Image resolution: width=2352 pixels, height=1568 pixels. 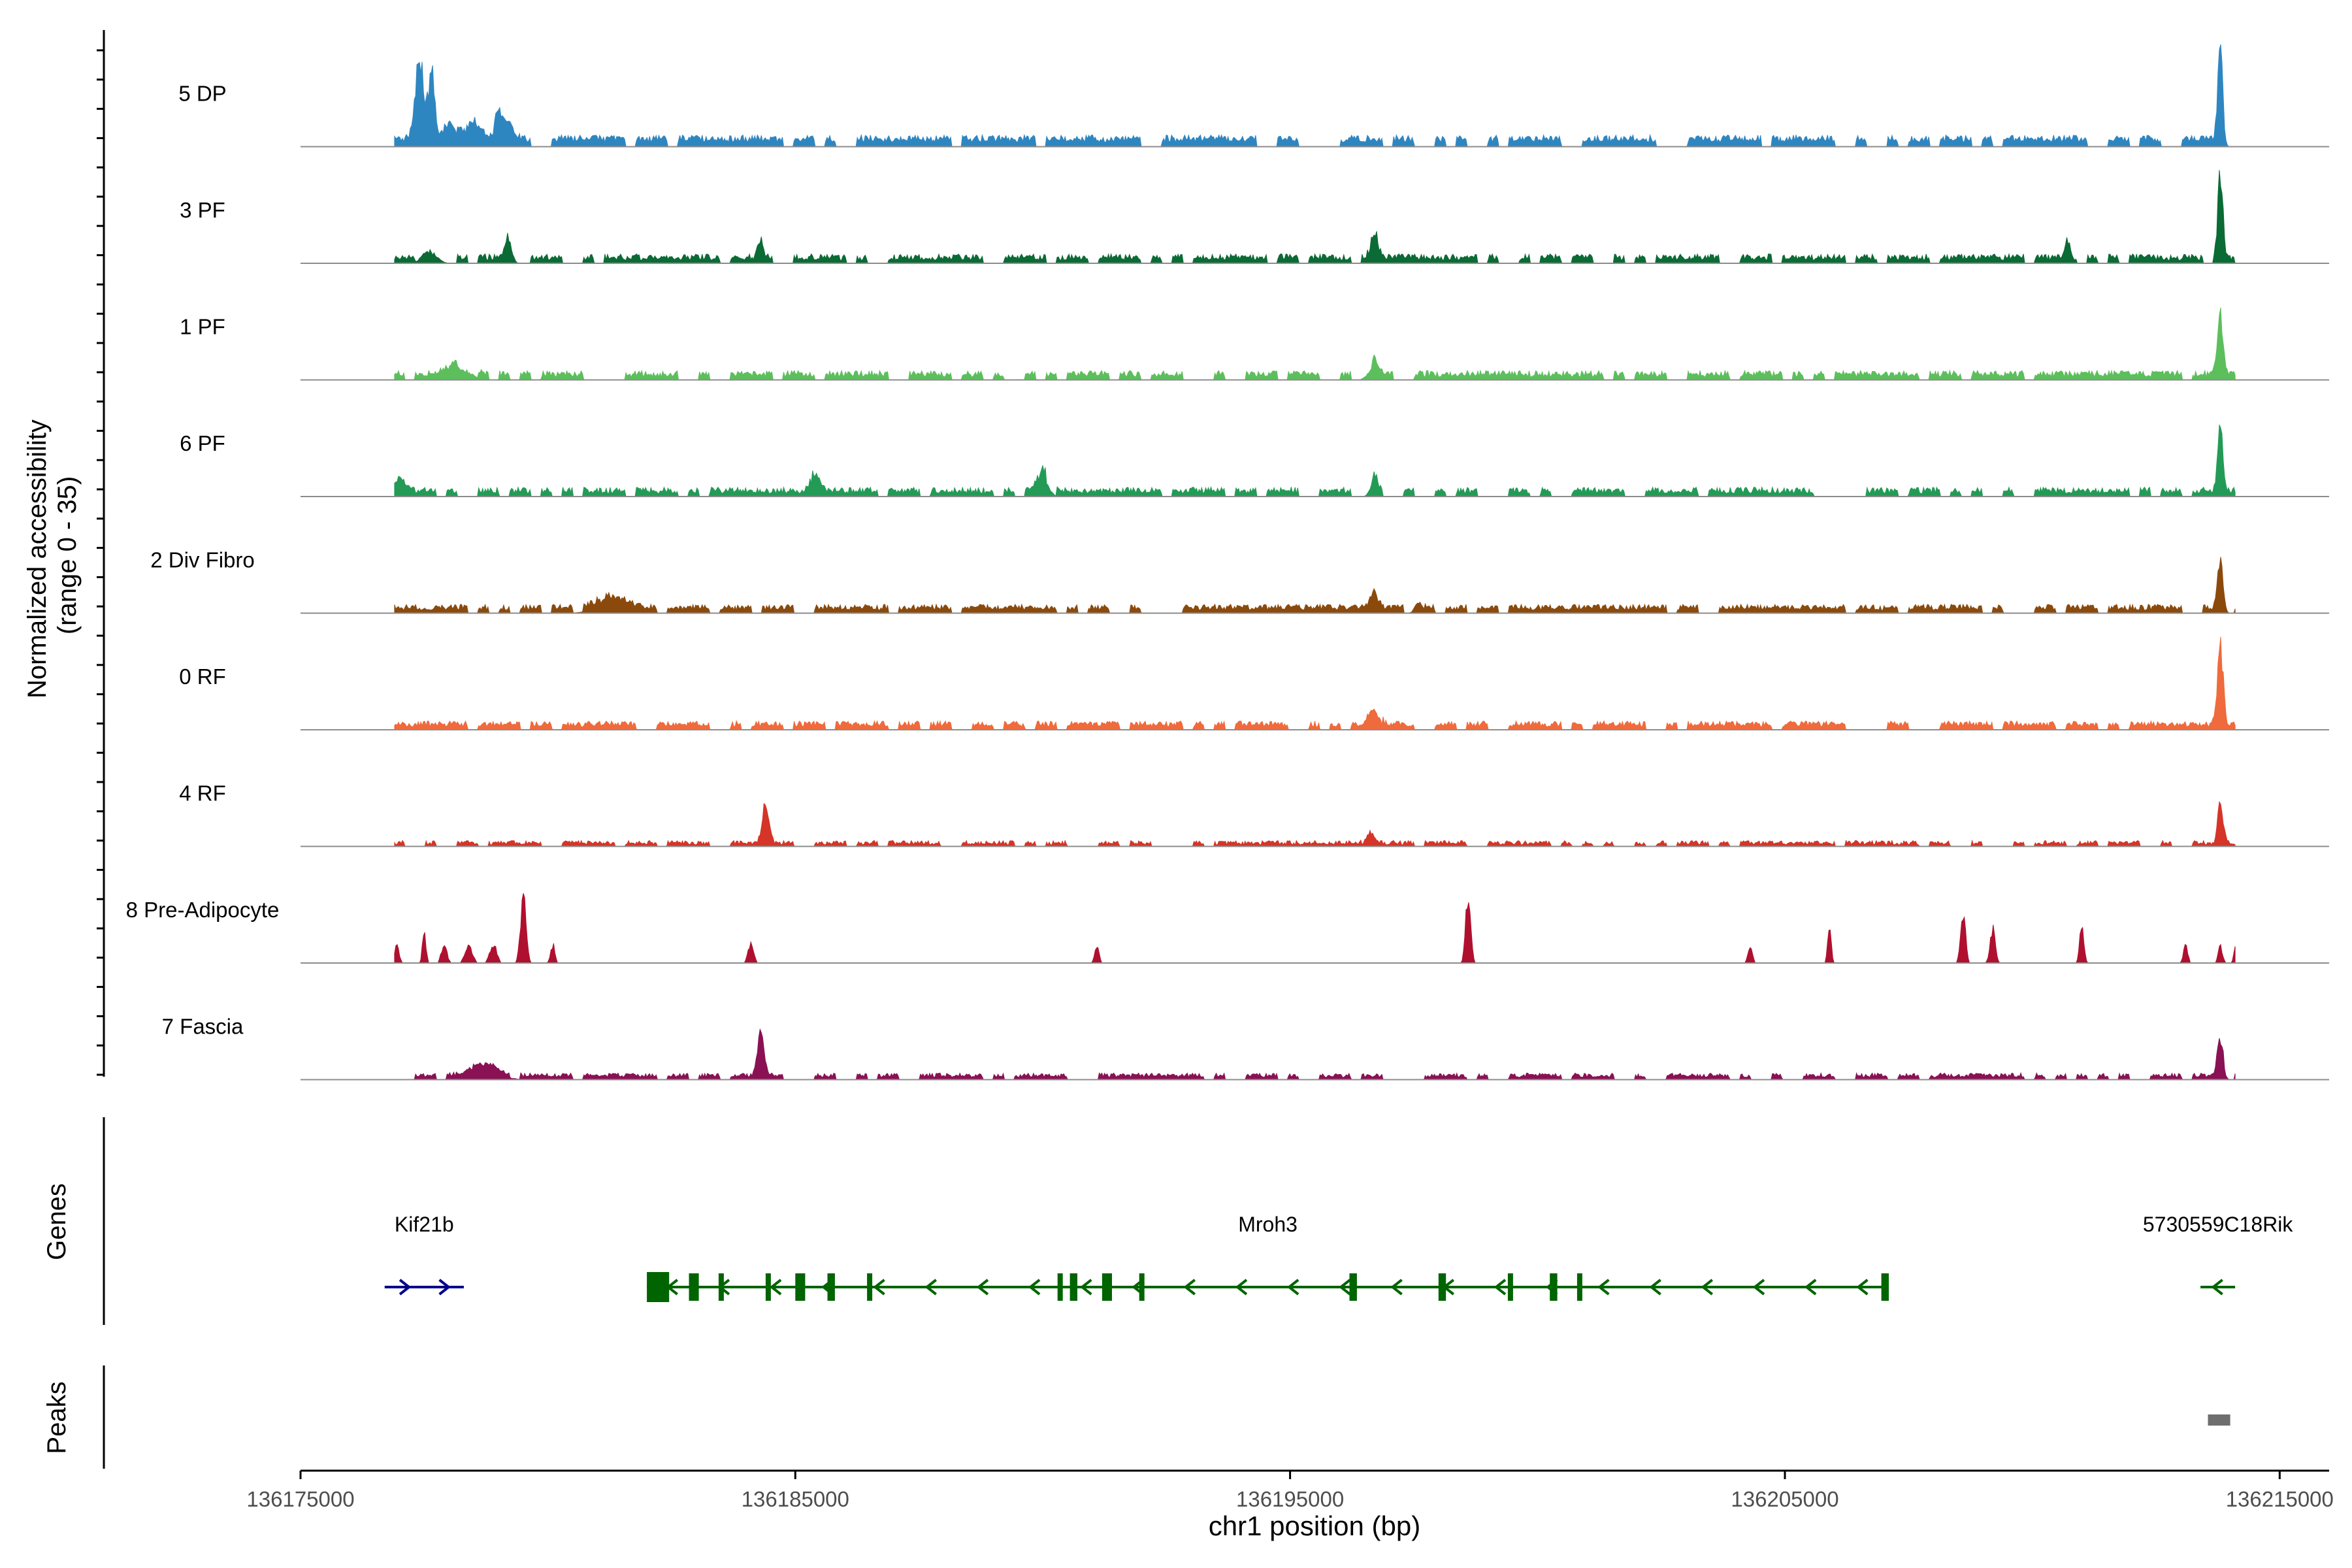 I want to click on x-axis-tick-label: 136215000, so click(x=2280, y=1499).